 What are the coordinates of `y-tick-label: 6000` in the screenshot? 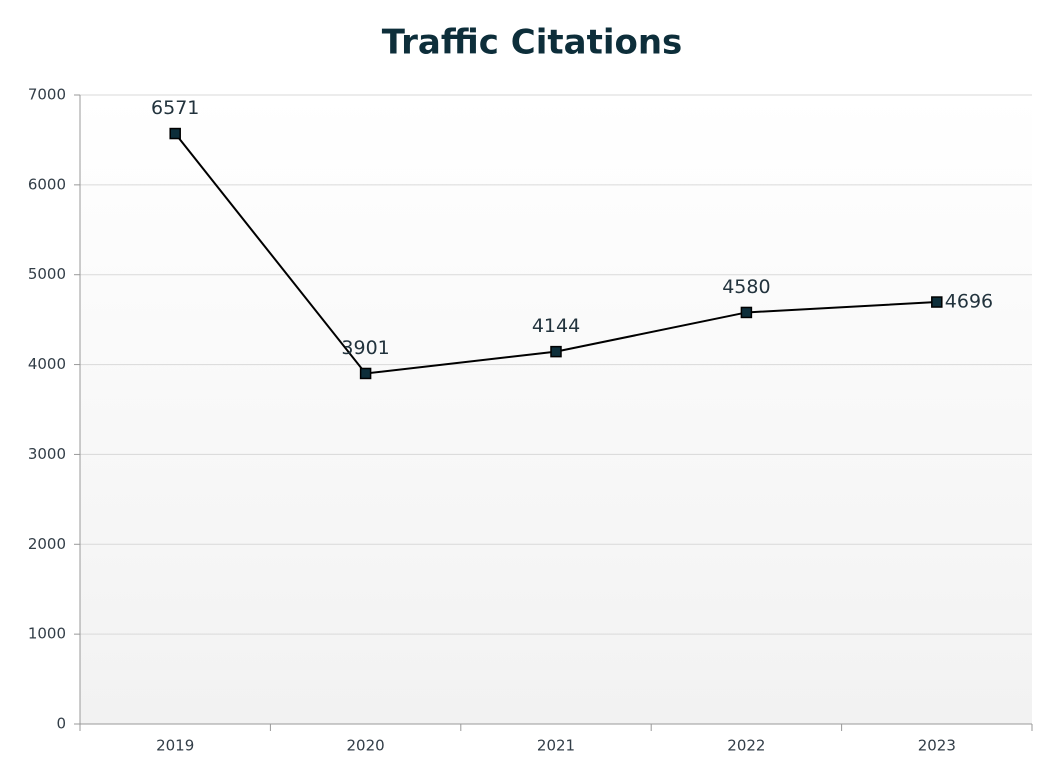 It's located at (47, 184).